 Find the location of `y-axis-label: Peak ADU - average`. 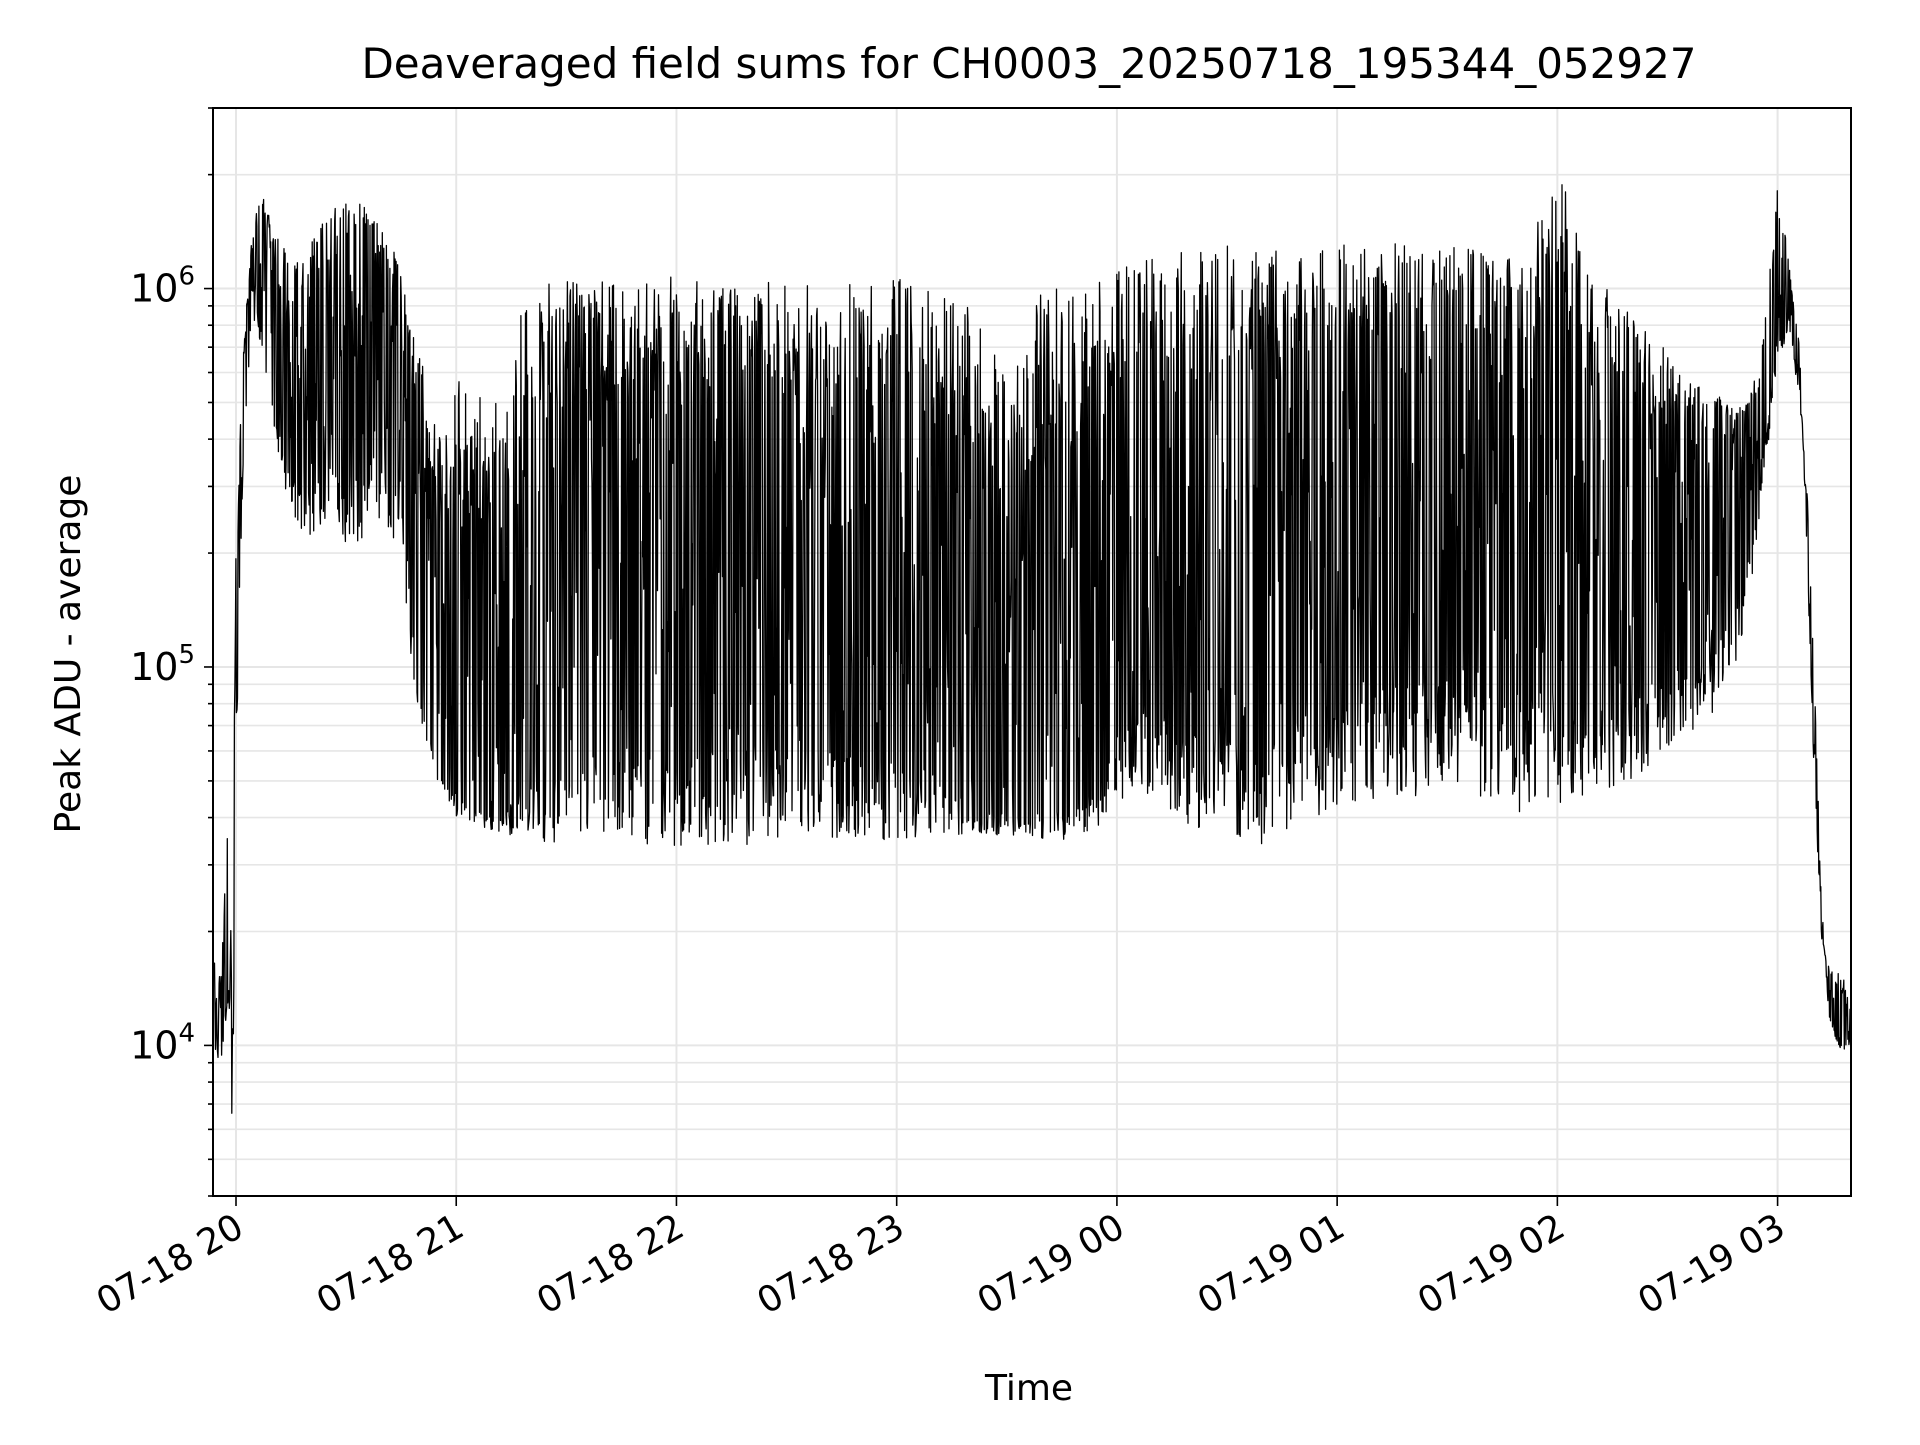

y-axis-label: Peak ADU - average is located at coordinates (68, 654).